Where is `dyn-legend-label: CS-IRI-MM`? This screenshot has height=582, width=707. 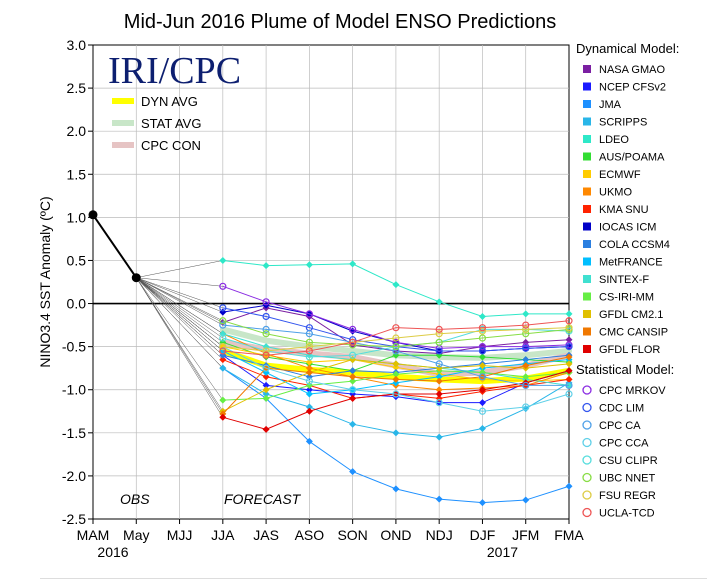
dyn-legend-label: CS-IRI-MM is located at coordinates (626, 298).